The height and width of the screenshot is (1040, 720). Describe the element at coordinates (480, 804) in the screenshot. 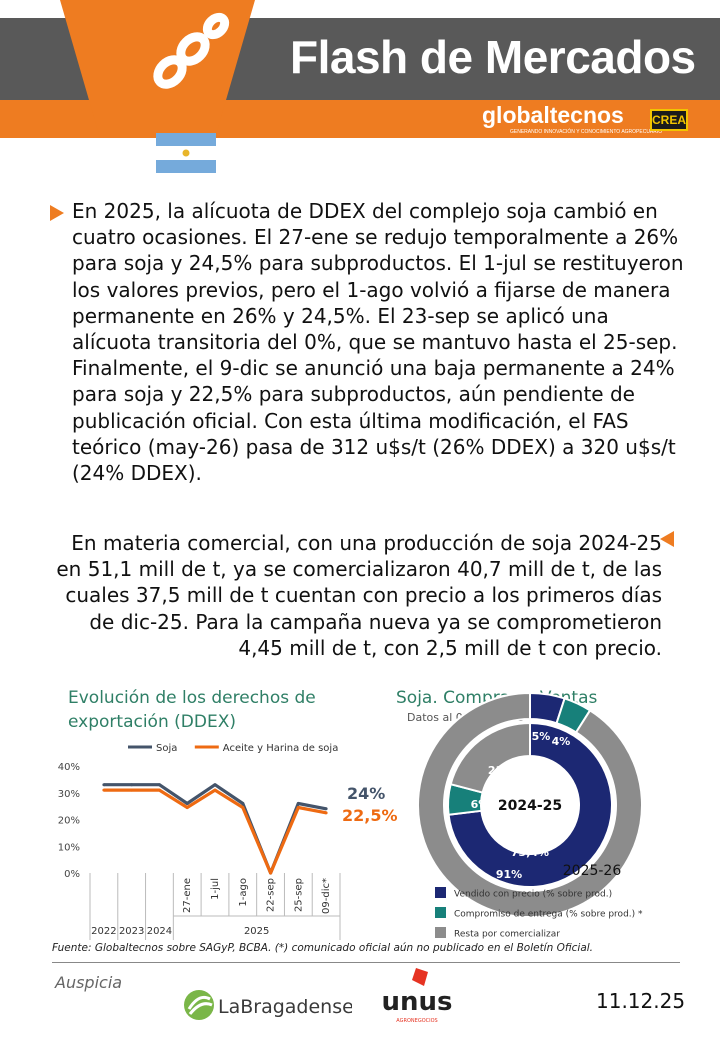

I see `data-label-inner: 6%` at that location.